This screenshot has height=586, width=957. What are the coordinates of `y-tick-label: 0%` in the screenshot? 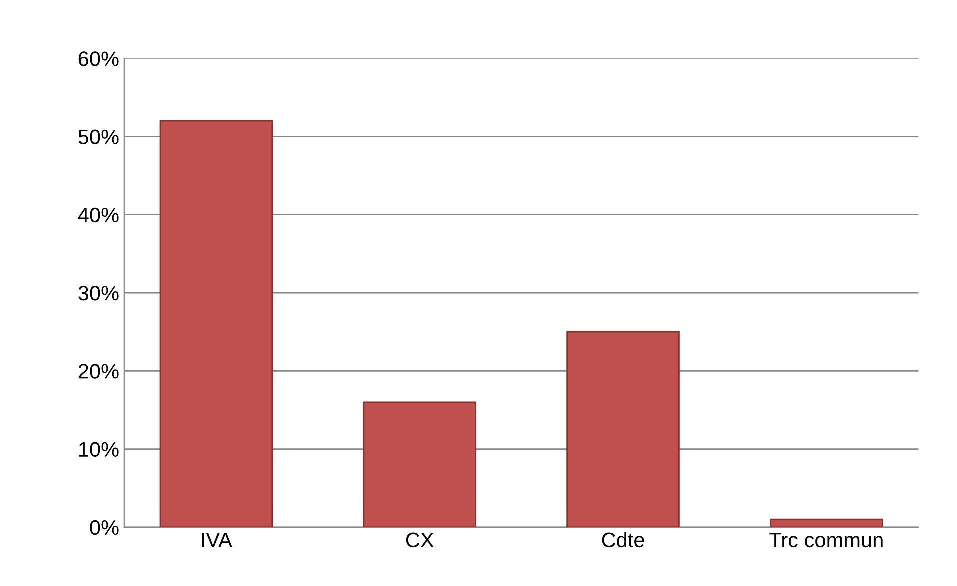 It's located at (104, 528).